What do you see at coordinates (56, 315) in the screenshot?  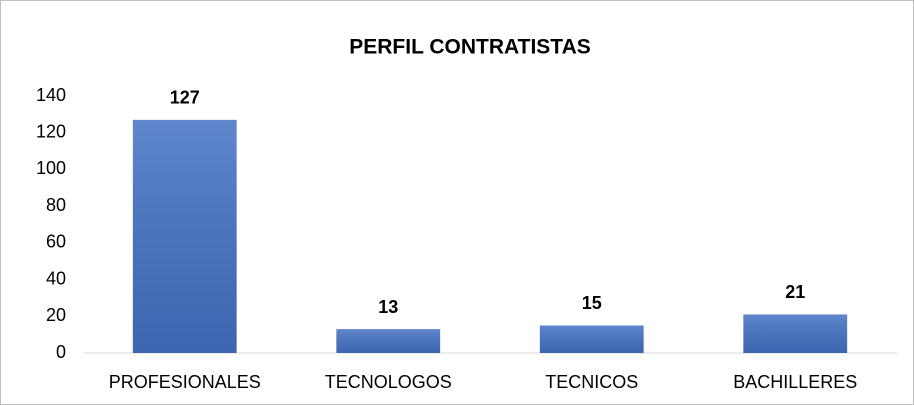 I see `y-tick-label: 20` at bounding box center [56, 315].